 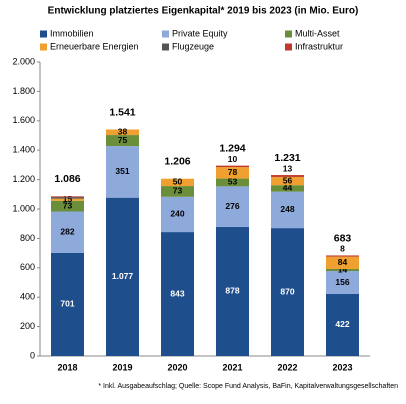 I want to click on segment-label: 701, so click(x=67, y=304).